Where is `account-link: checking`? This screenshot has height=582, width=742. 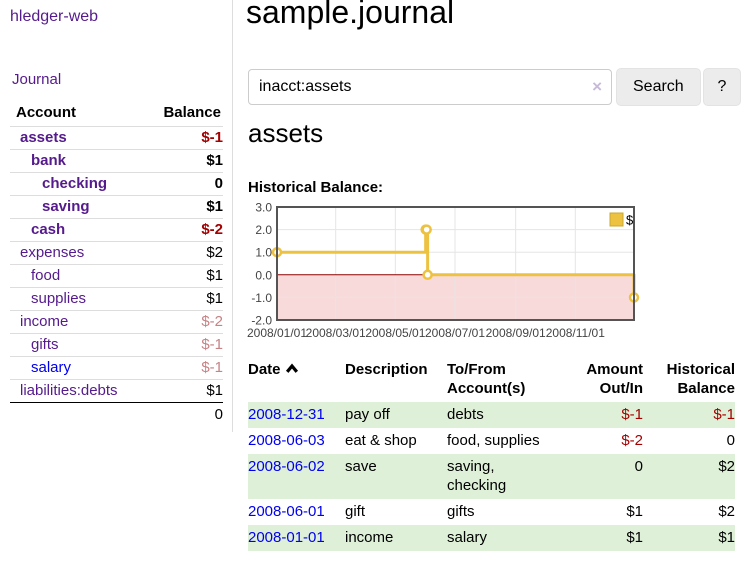
account-link: checking is located at coordinates (75, 183).